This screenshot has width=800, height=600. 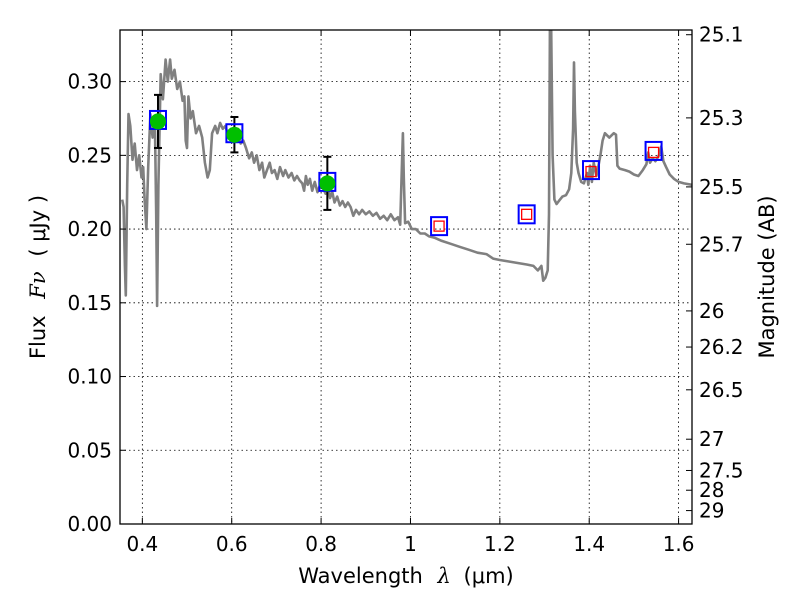 What do you see at coordinates (711, 439) in the screenshot?
I see `y2-tick-label: 27` at bounding box center [711, 439].